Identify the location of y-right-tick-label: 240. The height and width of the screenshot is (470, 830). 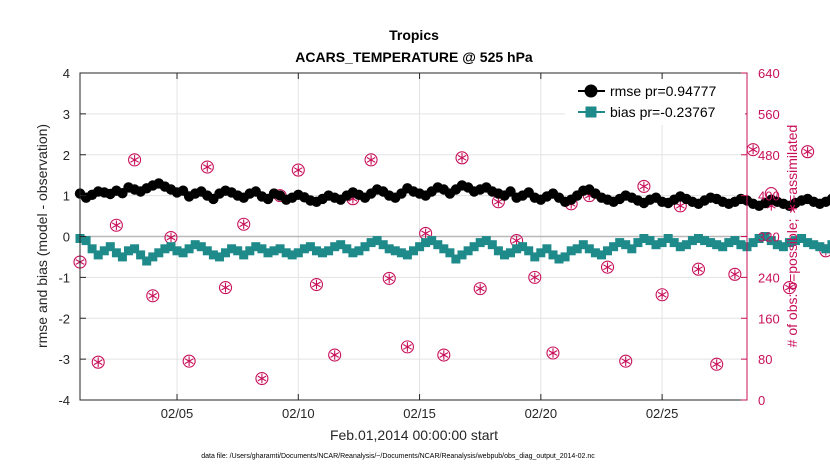
(769, 277).